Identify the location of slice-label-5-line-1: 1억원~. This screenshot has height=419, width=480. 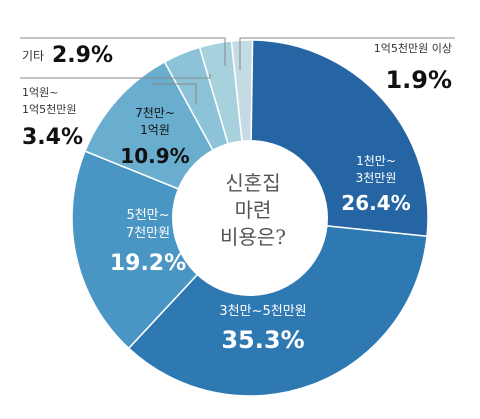
(40, 92).